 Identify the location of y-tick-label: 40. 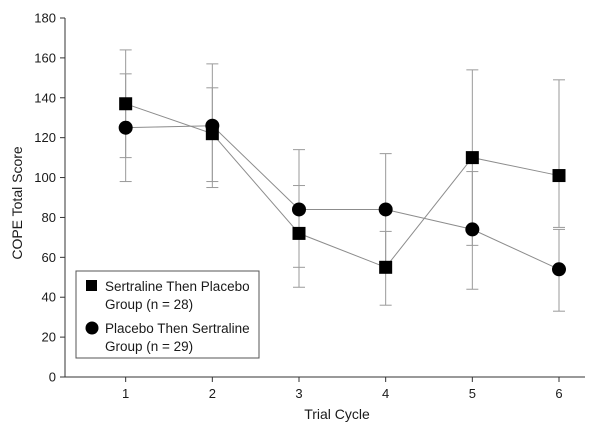
(49, 297).